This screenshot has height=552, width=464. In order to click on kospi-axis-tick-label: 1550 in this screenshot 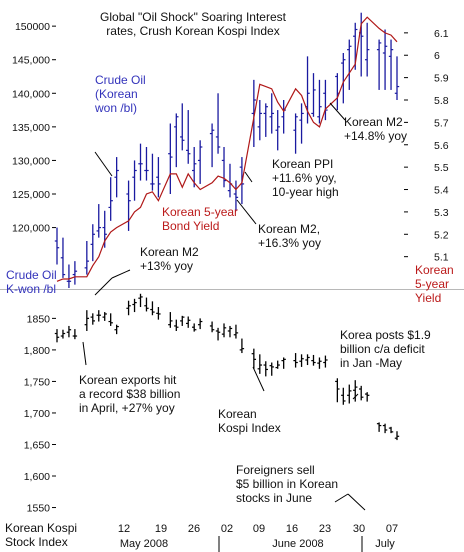, I will do `click(39, 509)`.